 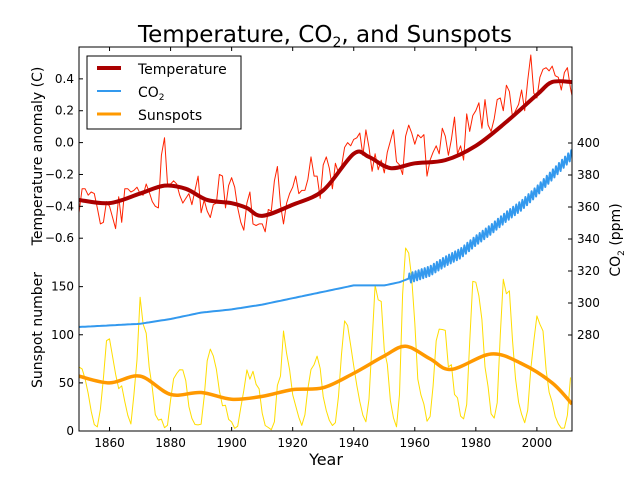 What do you see at coordinates (325, 459) in the screenshot?
I see `x-axis-label: Year` at bounding box center [325, 459].